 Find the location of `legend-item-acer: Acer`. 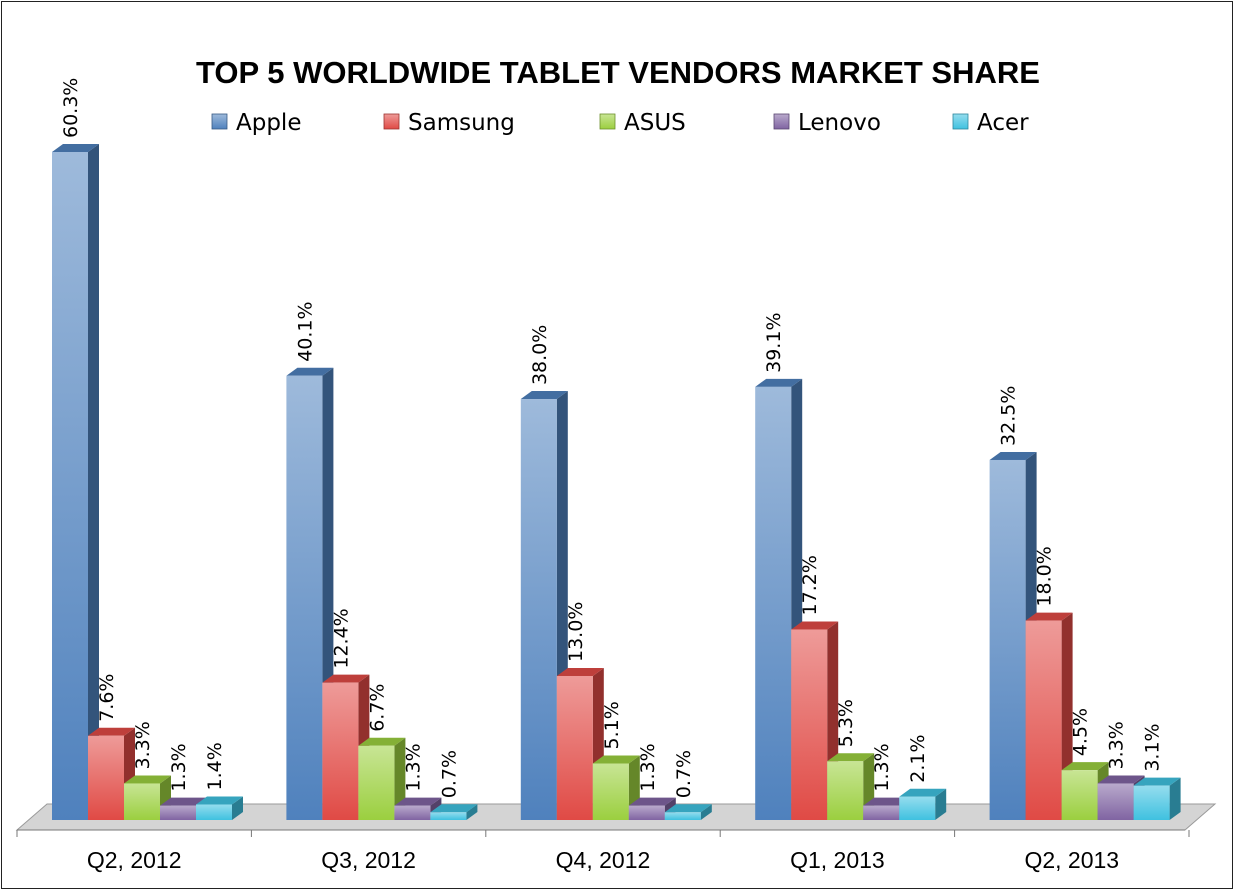

legend-item-acer: Acer is located at coordinates (990, 123).